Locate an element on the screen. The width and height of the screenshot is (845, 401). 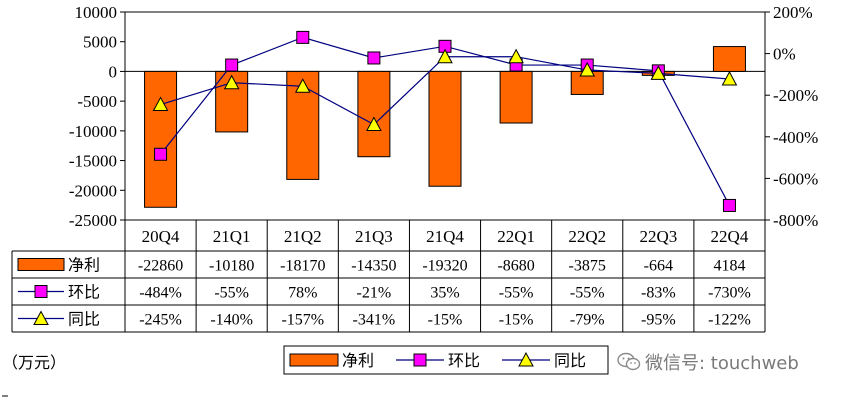
category-label: 22Q1 is located at coordinates (516, 236).